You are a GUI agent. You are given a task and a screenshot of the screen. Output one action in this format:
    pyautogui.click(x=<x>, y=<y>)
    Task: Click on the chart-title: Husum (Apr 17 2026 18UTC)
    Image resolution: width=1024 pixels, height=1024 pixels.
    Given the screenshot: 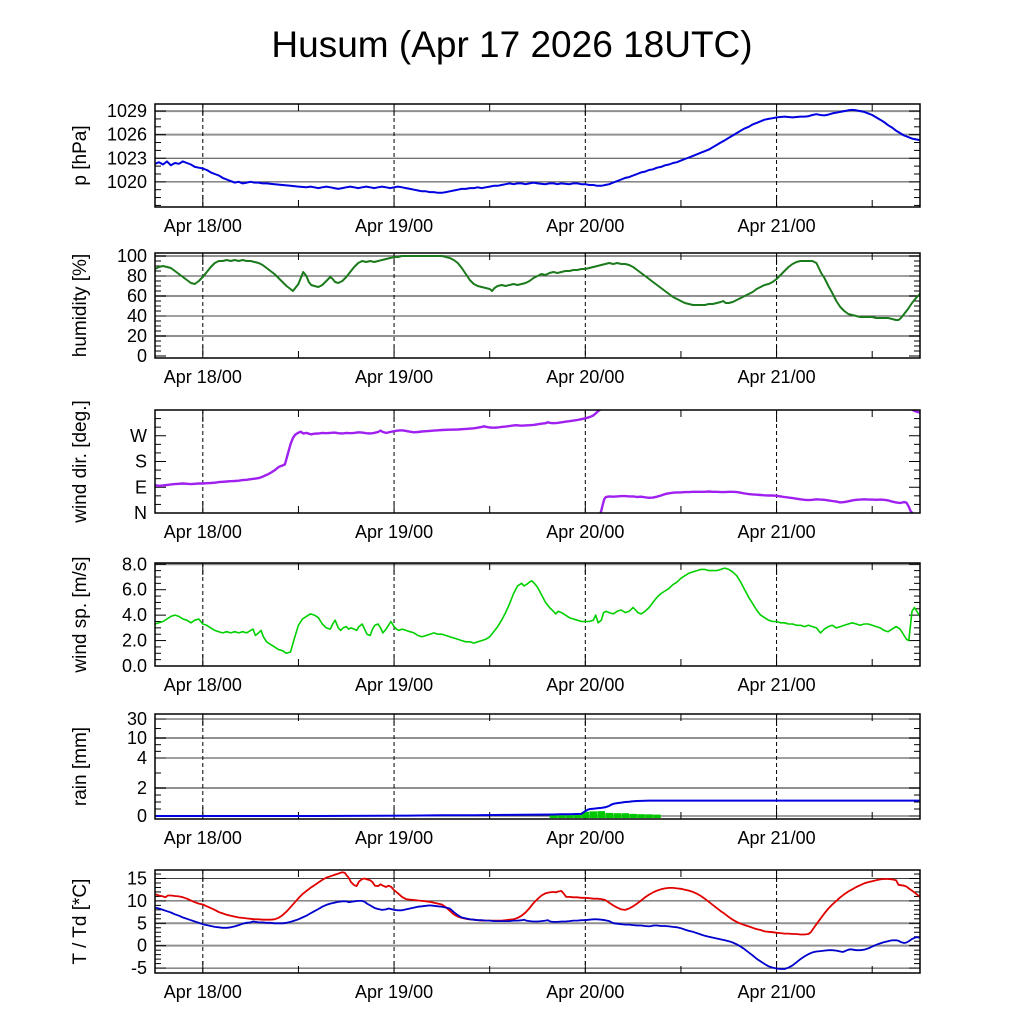 What is the action you would take?
    pyautogui.click(x=512, y=44)
    